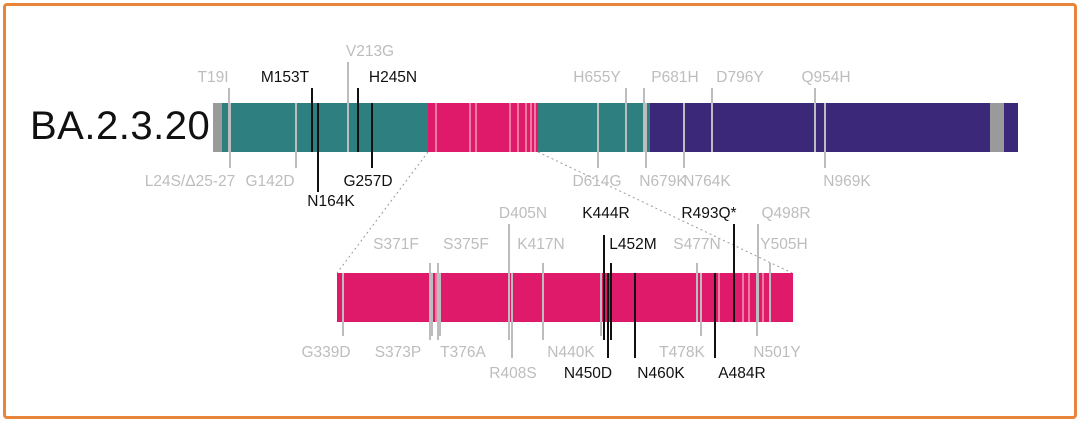 Image resolution: width=1080 pixels, height=422 pixels. What do you see at coordinates (325, 352) in the screenshot?
I see `rbd-mutation-label-g339d: G339D` at bounding box center [325, 352].